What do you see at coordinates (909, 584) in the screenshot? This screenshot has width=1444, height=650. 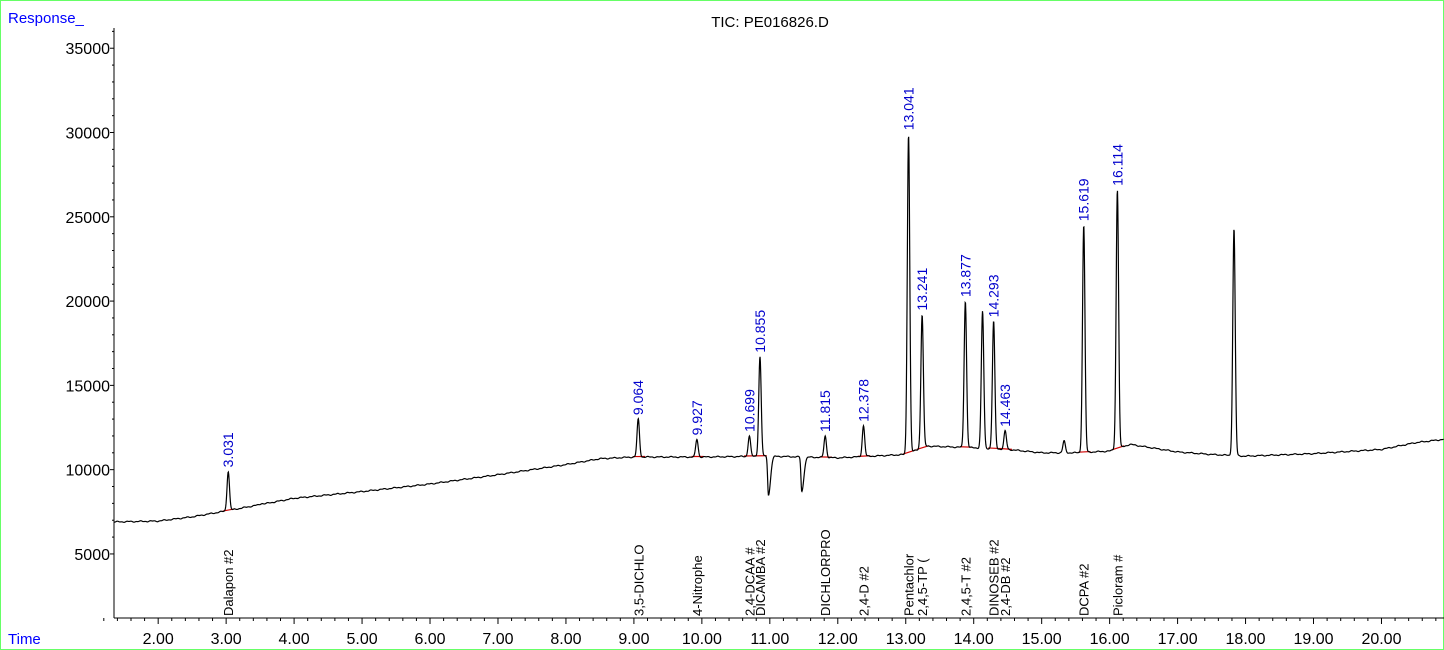 I see `compound-label: Pentachlor` at bounding box center [909, 584].